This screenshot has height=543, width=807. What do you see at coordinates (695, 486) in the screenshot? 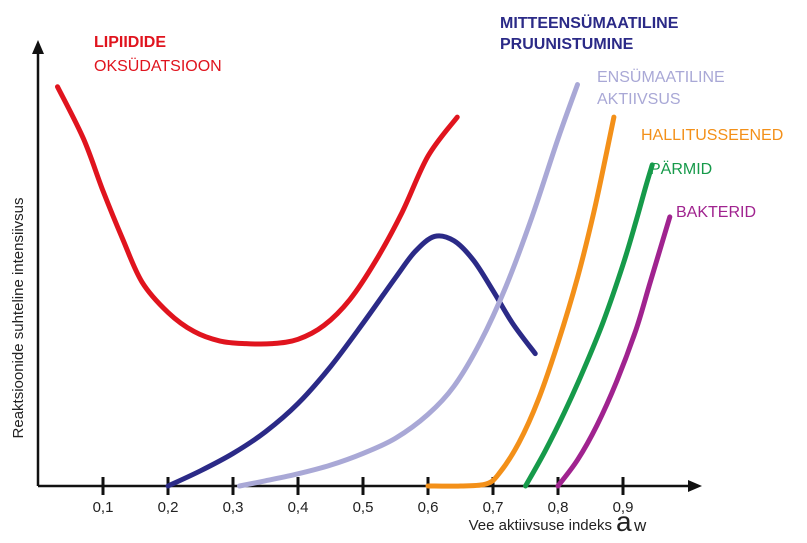
I see `x-axis-arrow` at bounding box center [695, 486].